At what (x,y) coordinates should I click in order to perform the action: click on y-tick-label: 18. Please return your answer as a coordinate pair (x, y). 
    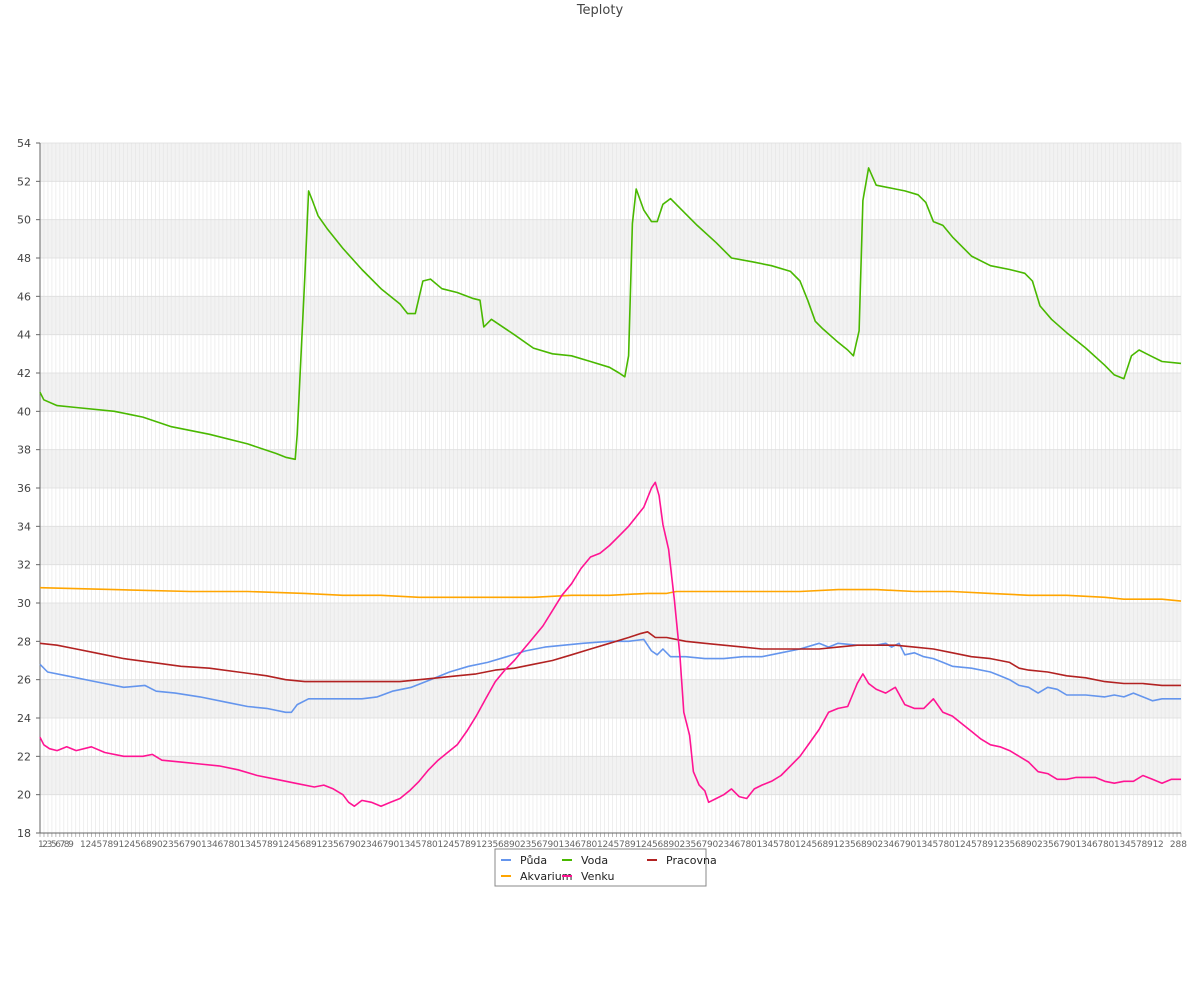
    Looking at the image, I should click on (24, 833).